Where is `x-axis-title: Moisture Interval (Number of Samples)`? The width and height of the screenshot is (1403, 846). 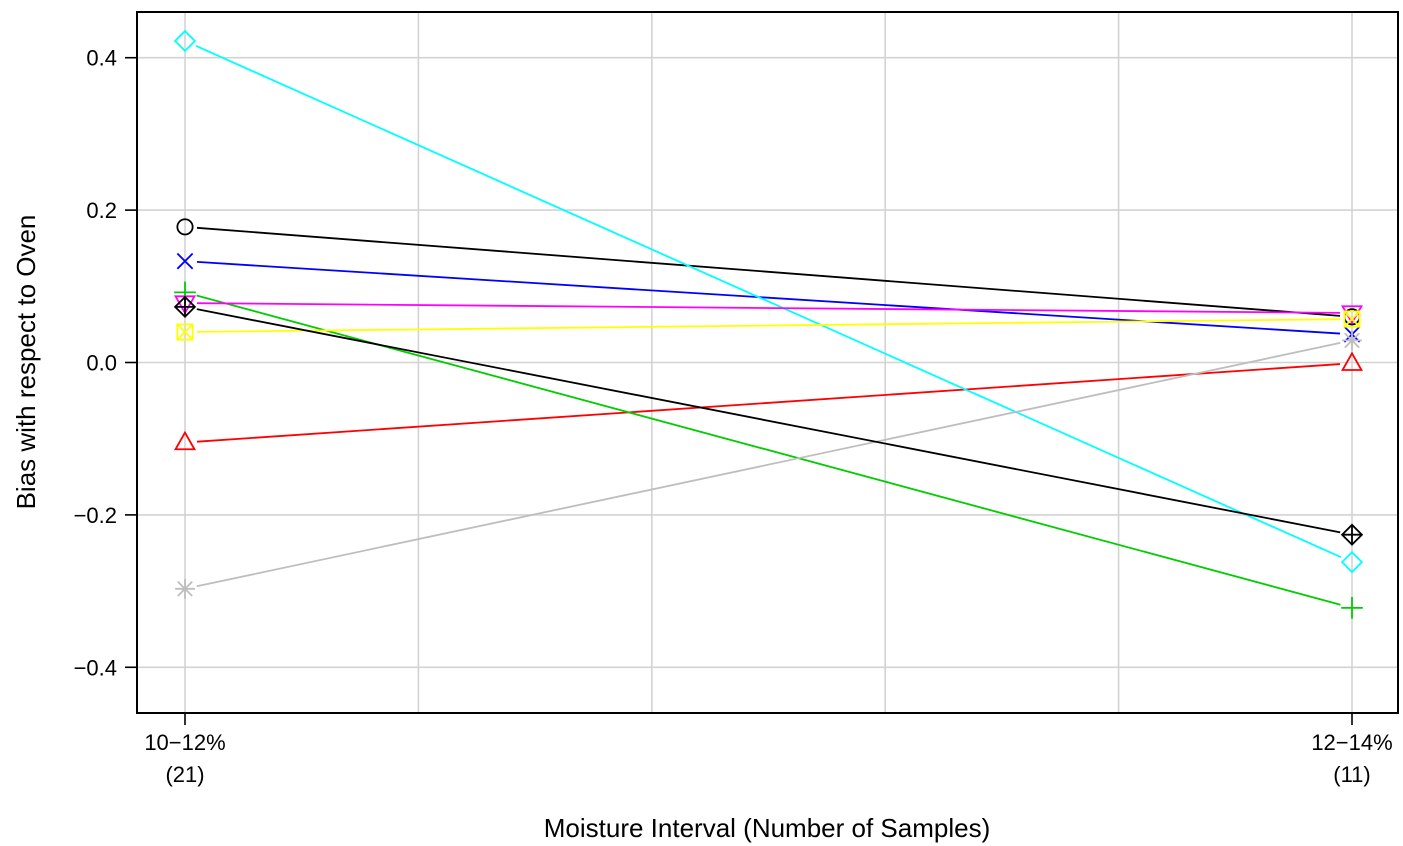 x-axis-title: Moisture Interval (Number of Samples) is located at coordinates (767, 828).